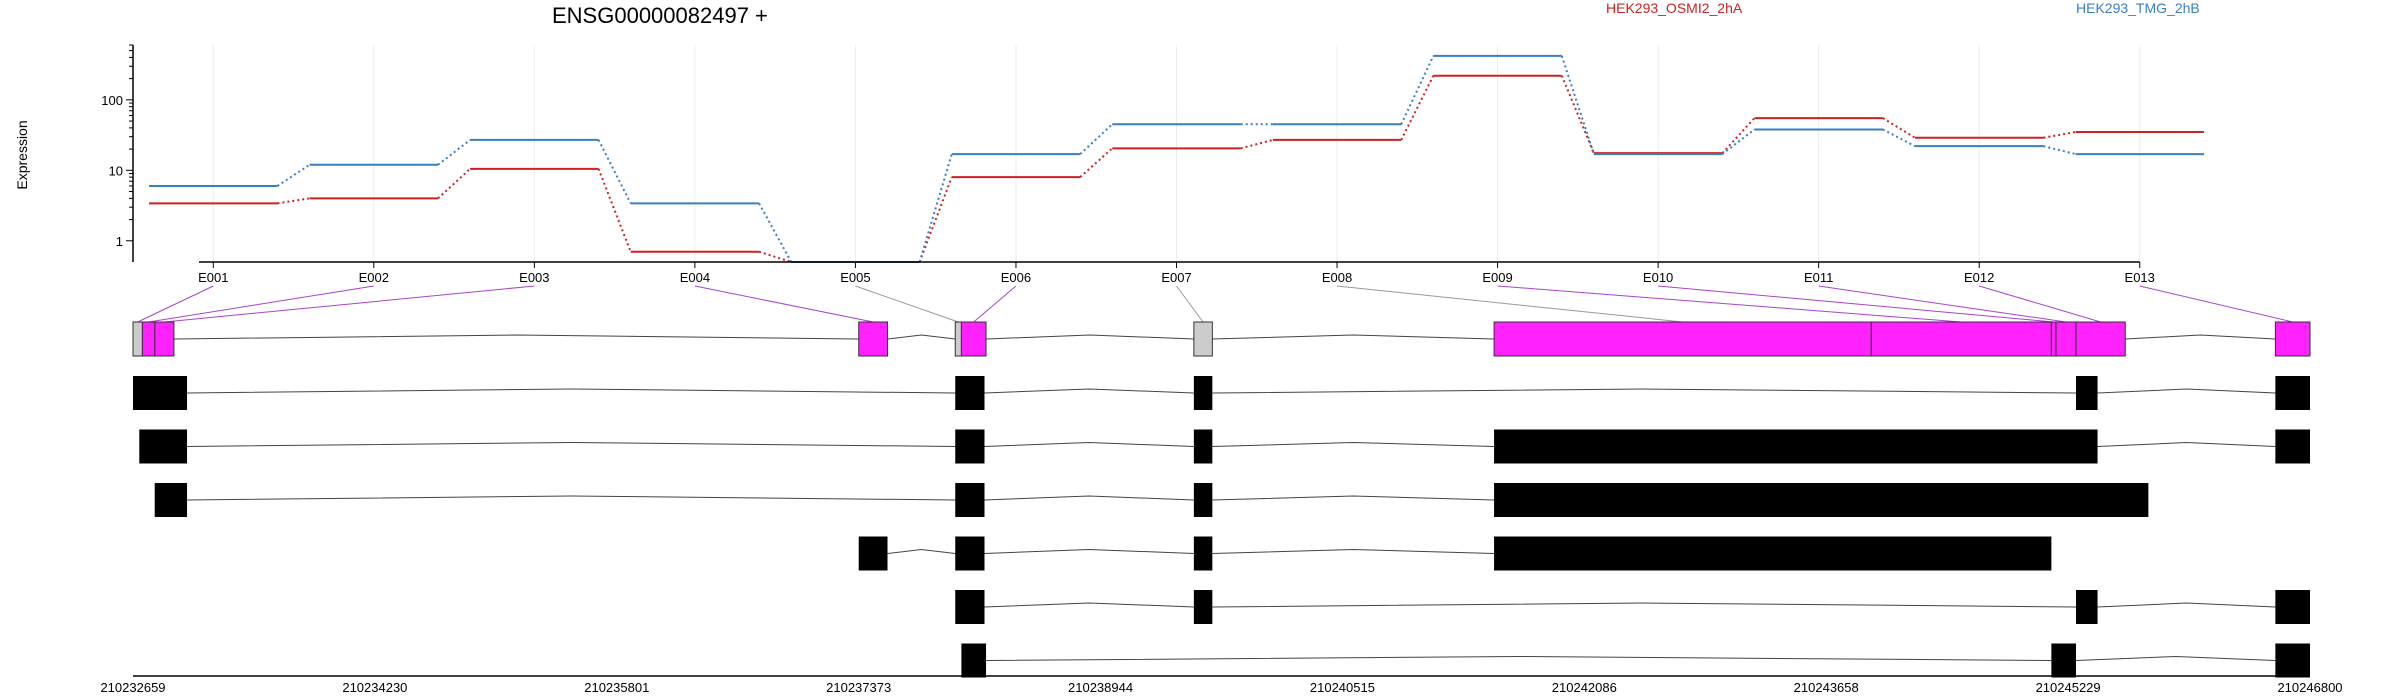  I want to click on bin-link-e004, so click(784, 304).